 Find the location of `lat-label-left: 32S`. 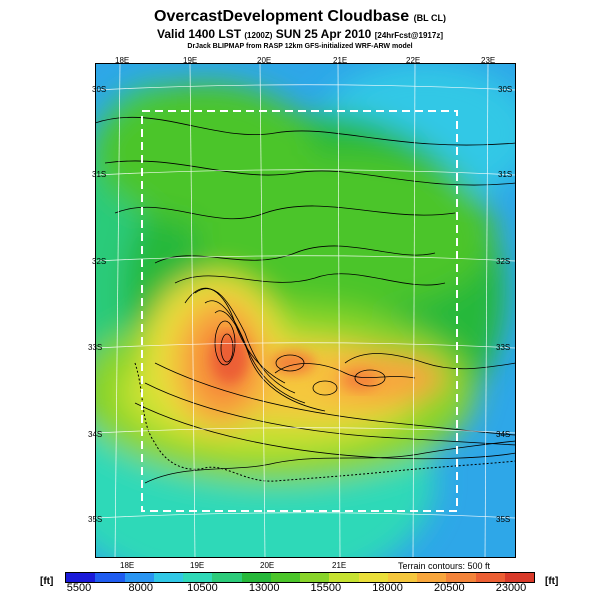

lat-label-left: 32S is located at coordinates (99, 261).